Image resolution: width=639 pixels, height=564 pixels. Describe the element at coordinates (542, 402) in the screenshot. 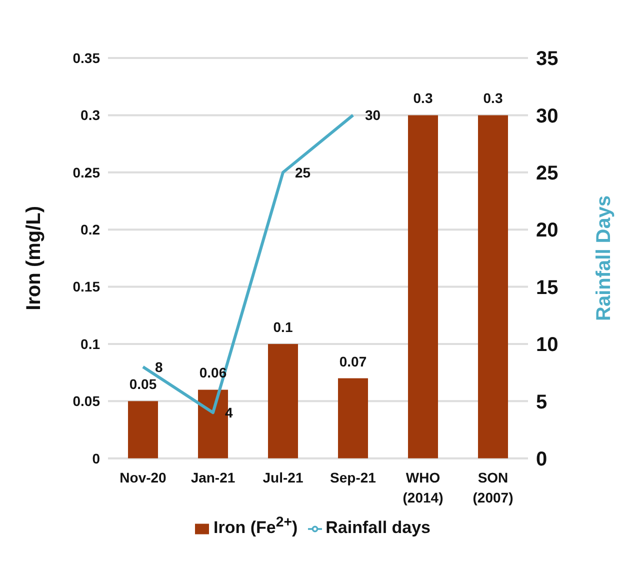

I see `y2-tick-label: 5` at that location.